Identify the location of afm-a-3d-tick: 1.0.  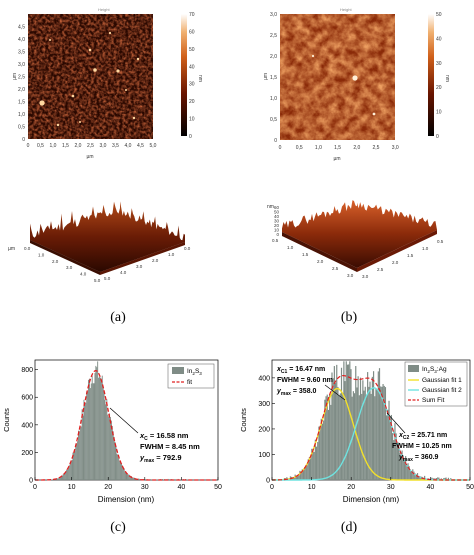
(171, 254).